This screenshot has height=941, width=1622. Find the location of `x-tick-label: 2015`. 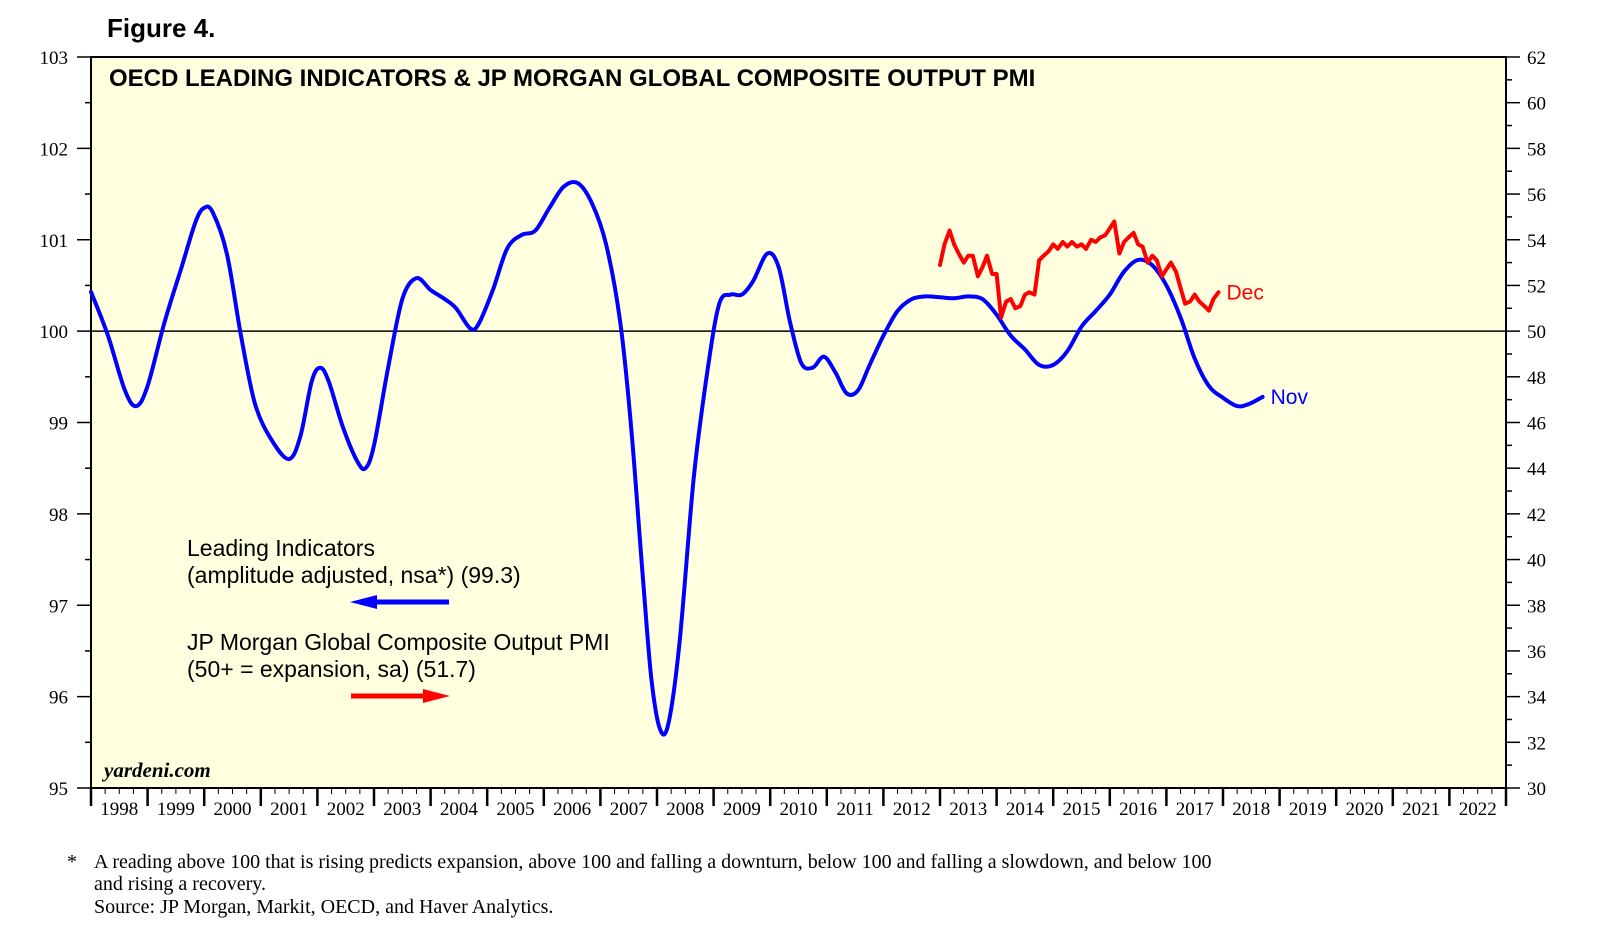

x-tick-label: 2015 is located at coordinates (1082, 809).